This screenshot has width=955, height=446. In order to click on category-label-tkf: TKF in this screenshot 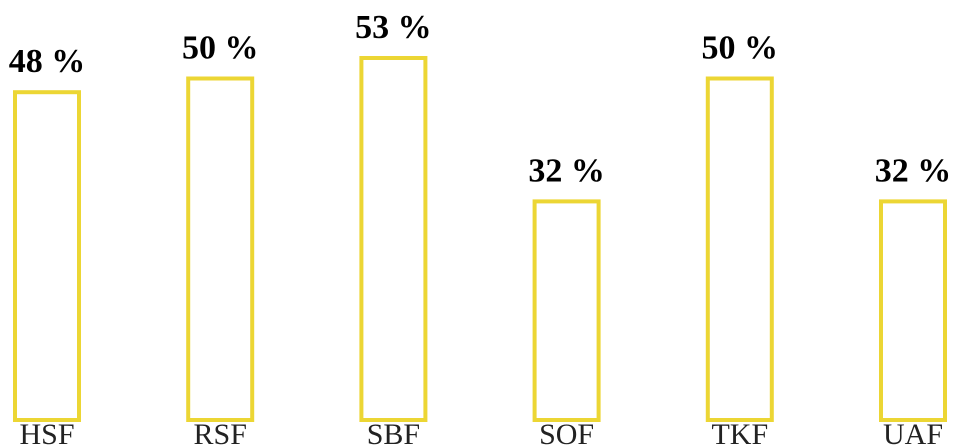, I will do `click(739, 432)`.